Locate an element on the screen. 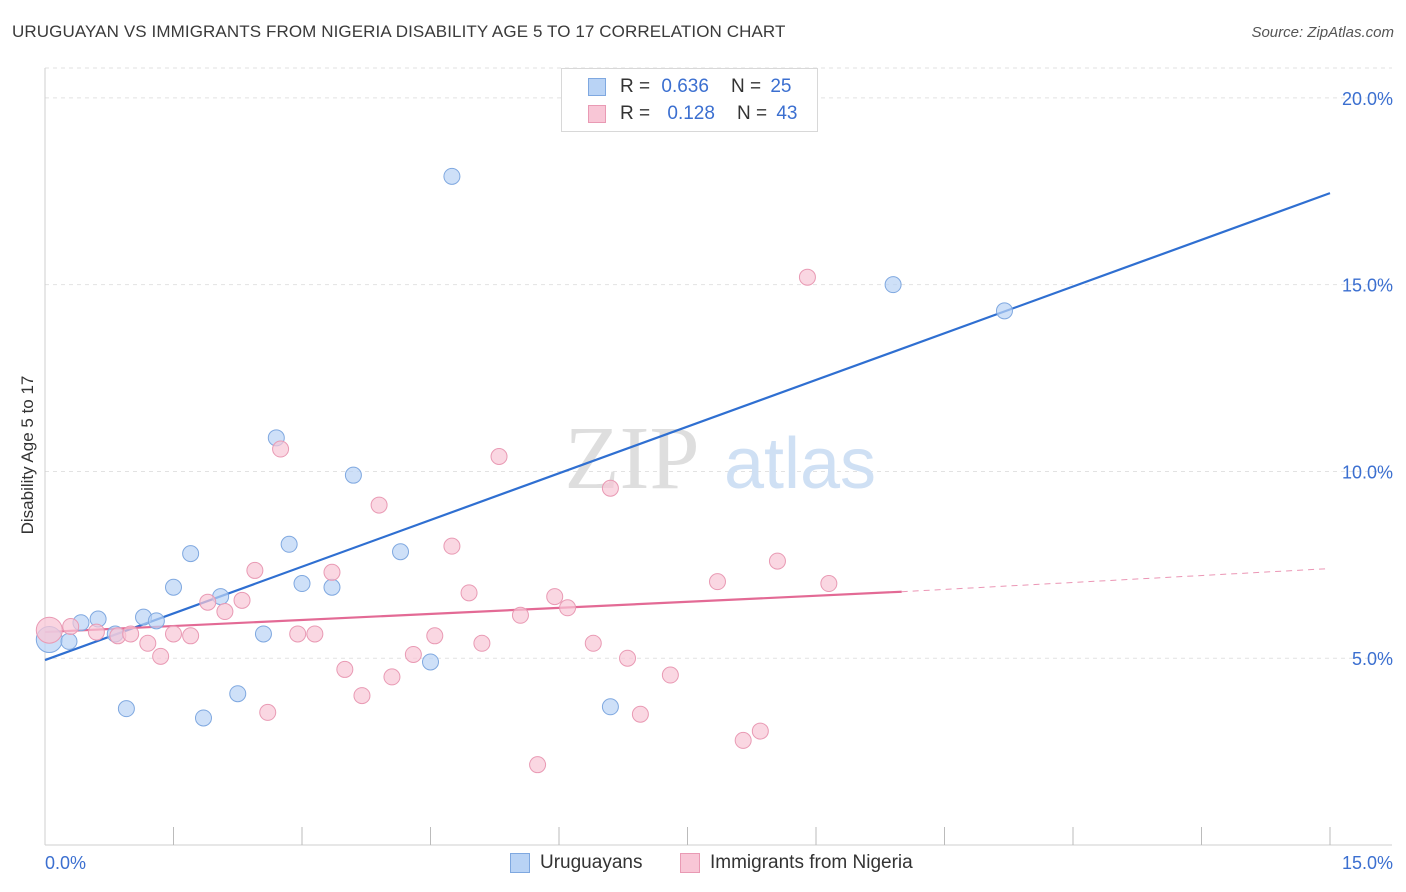 The image size is (1406, 892). y-tick-label: 20.0% is located at coordinates (1367, 99).